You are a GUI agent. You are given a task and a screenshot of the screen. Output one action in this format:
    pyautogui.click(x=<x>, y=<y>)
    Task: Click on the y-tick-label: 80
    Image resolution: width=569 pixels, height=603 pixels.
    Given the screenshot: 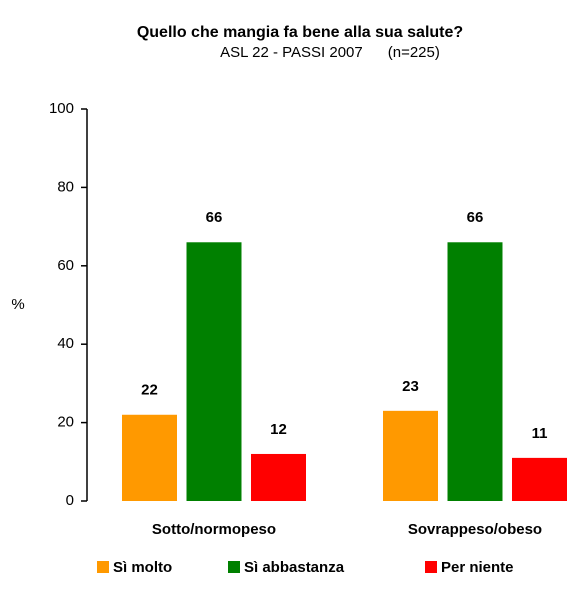 What is the action you would take?
    pyautogui.click(x=65, y=186)
    